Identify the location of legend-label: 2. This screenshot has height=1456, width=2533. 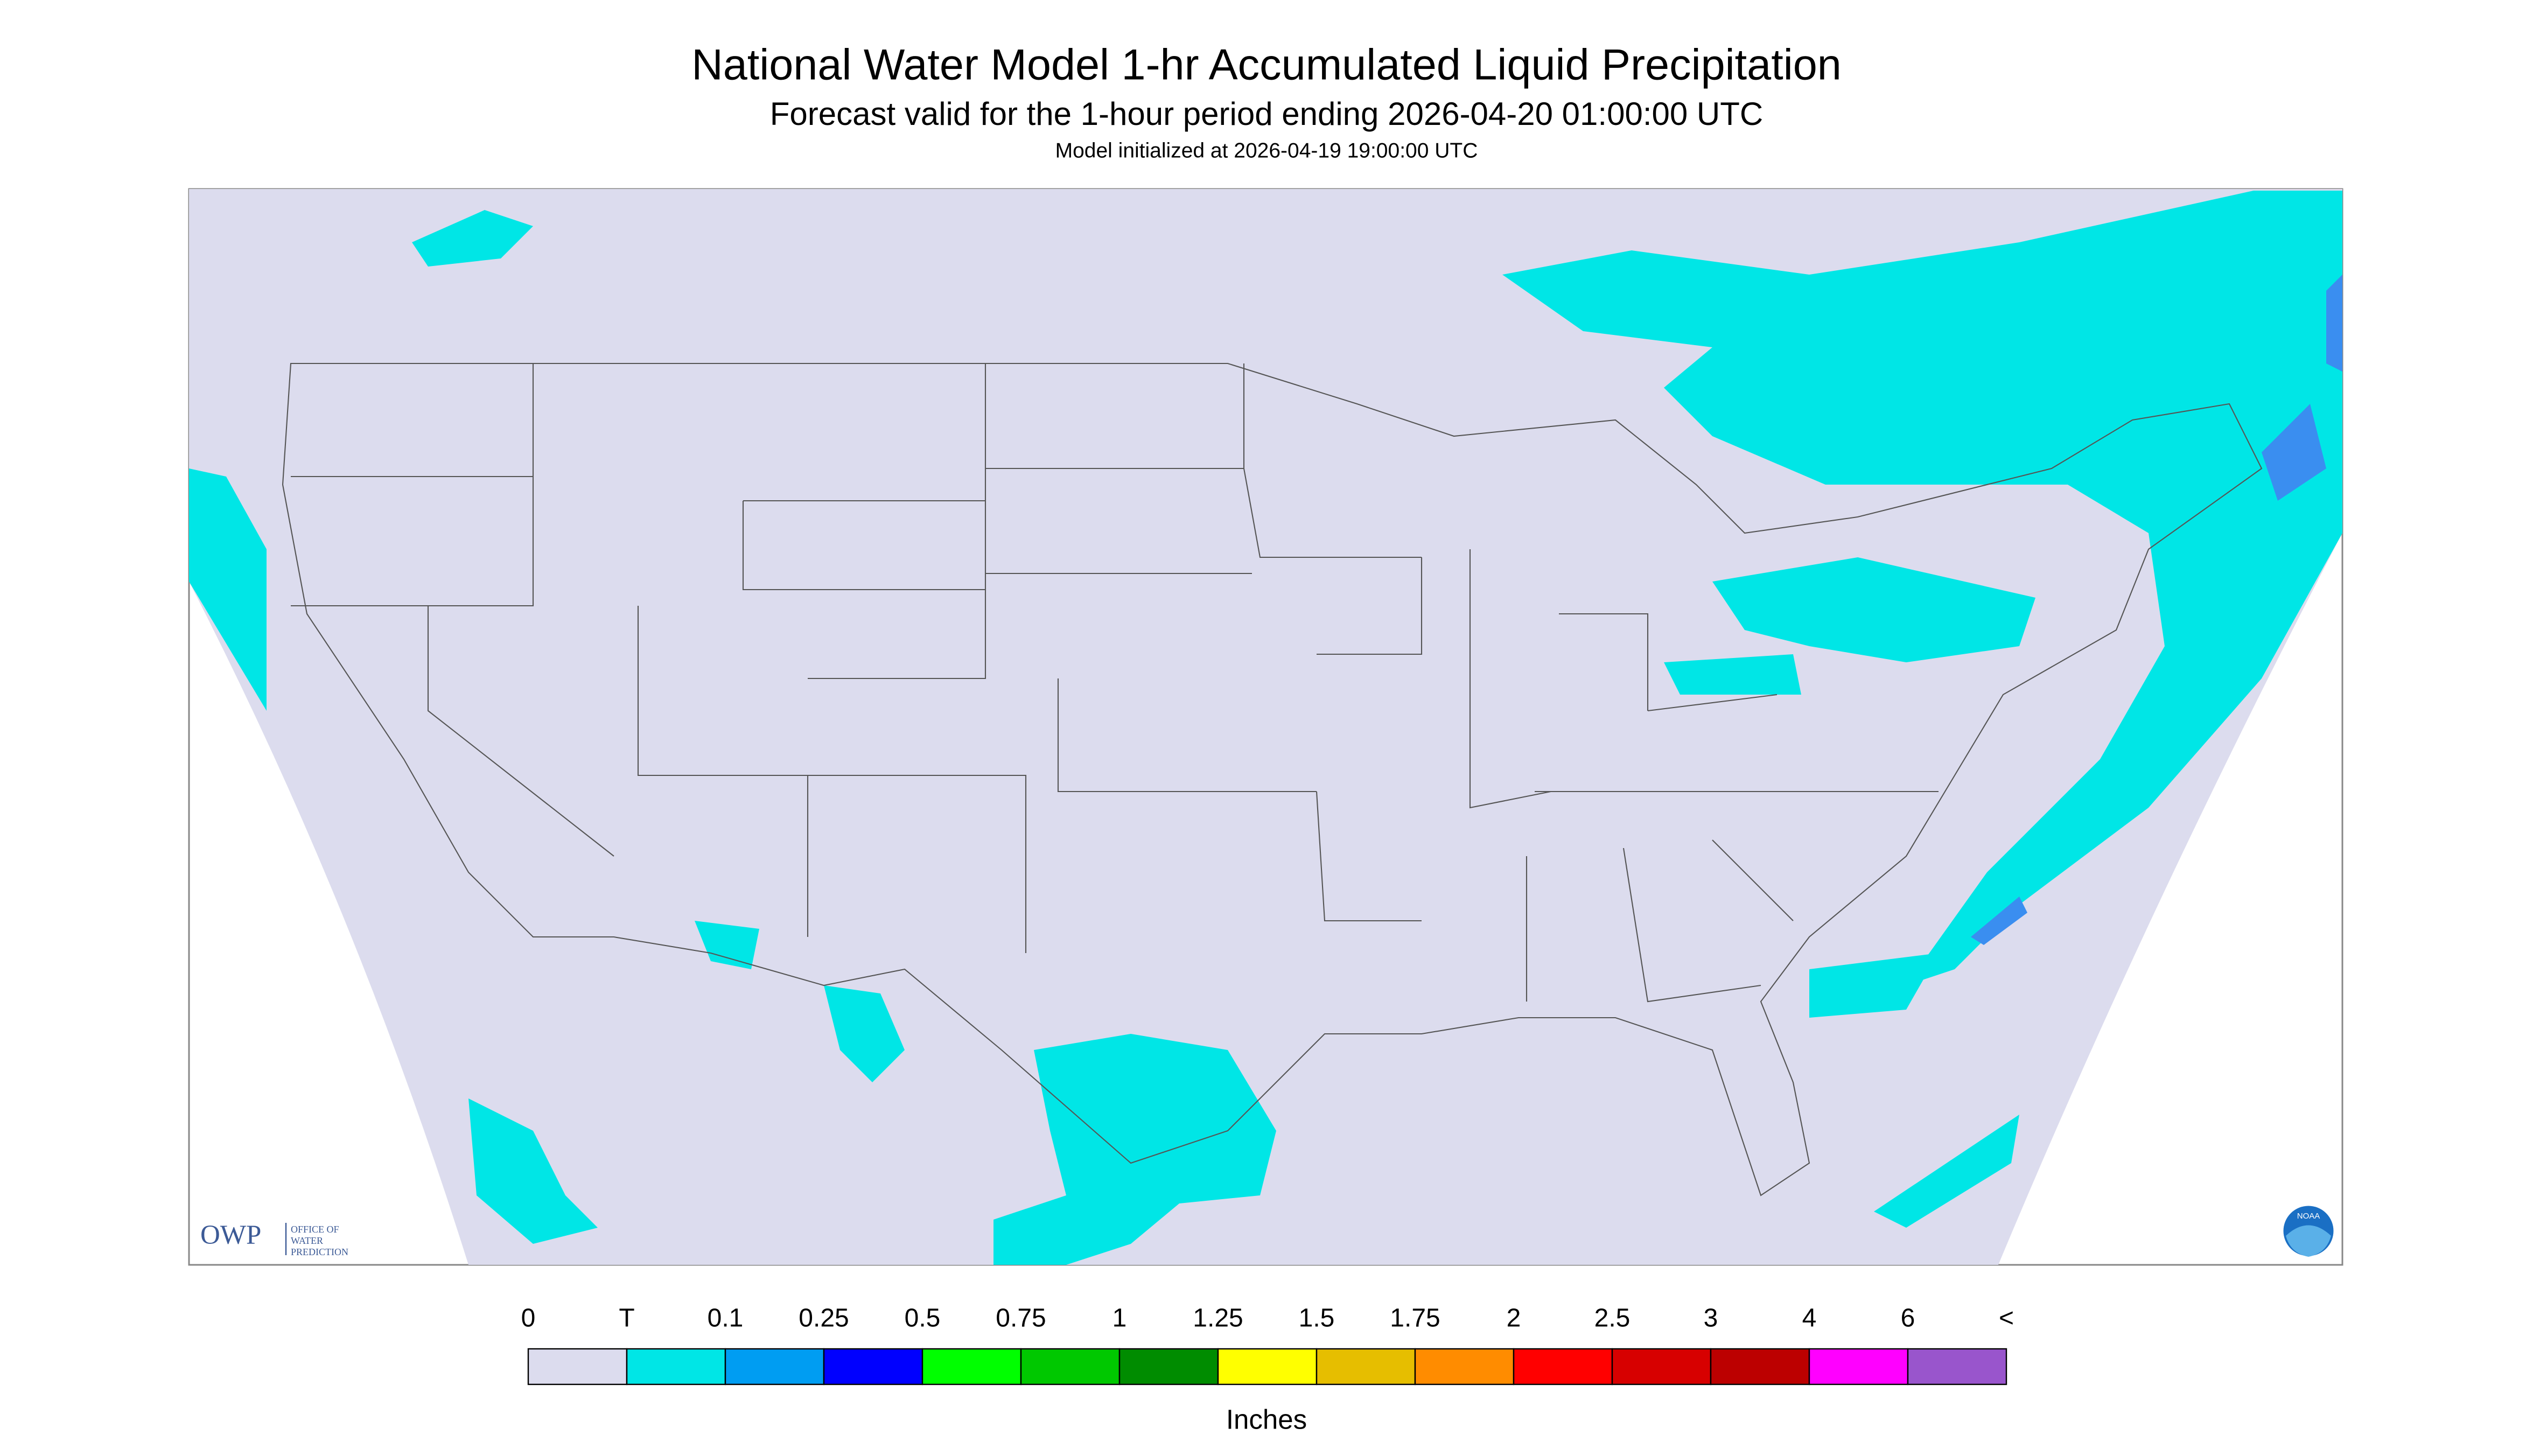
(1514, 1318).